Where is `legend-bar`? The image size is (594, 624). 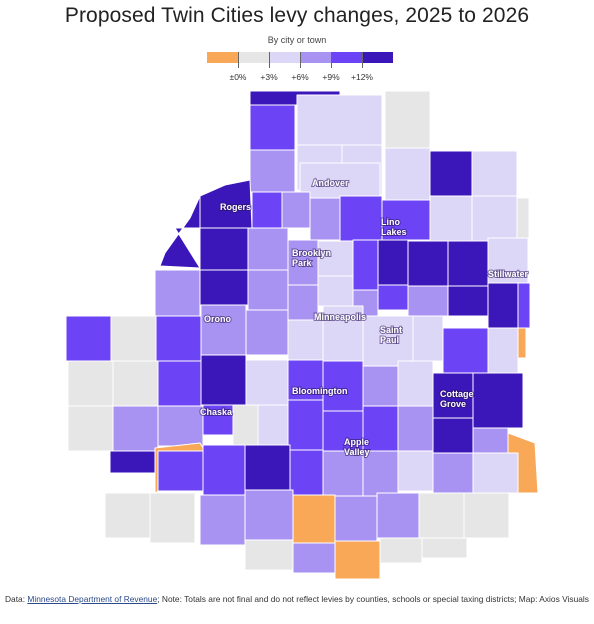
legend-bar is located at coordinates (300, 57).